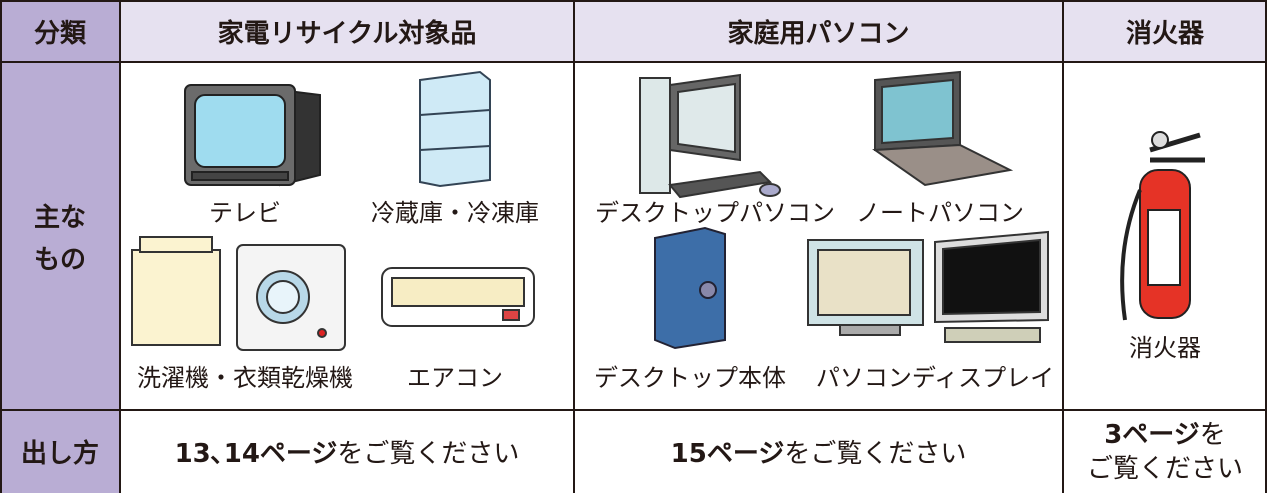 This screenshot has height=493, width=1267. Describe the element at coordinates (818, 33) in the screenshot. I see `header-cell: 家庭用パソコン` at that location.